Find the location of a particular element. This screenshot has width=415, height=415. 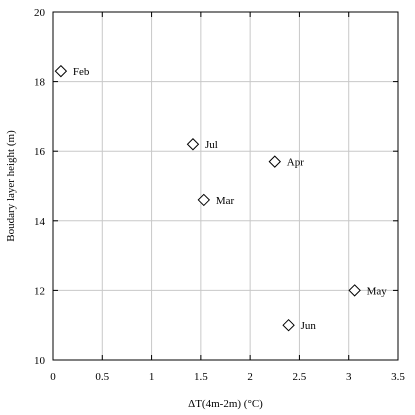

x-axis-label: ΔT(4m-2m) (°C) is located at coordinates (225, 404).